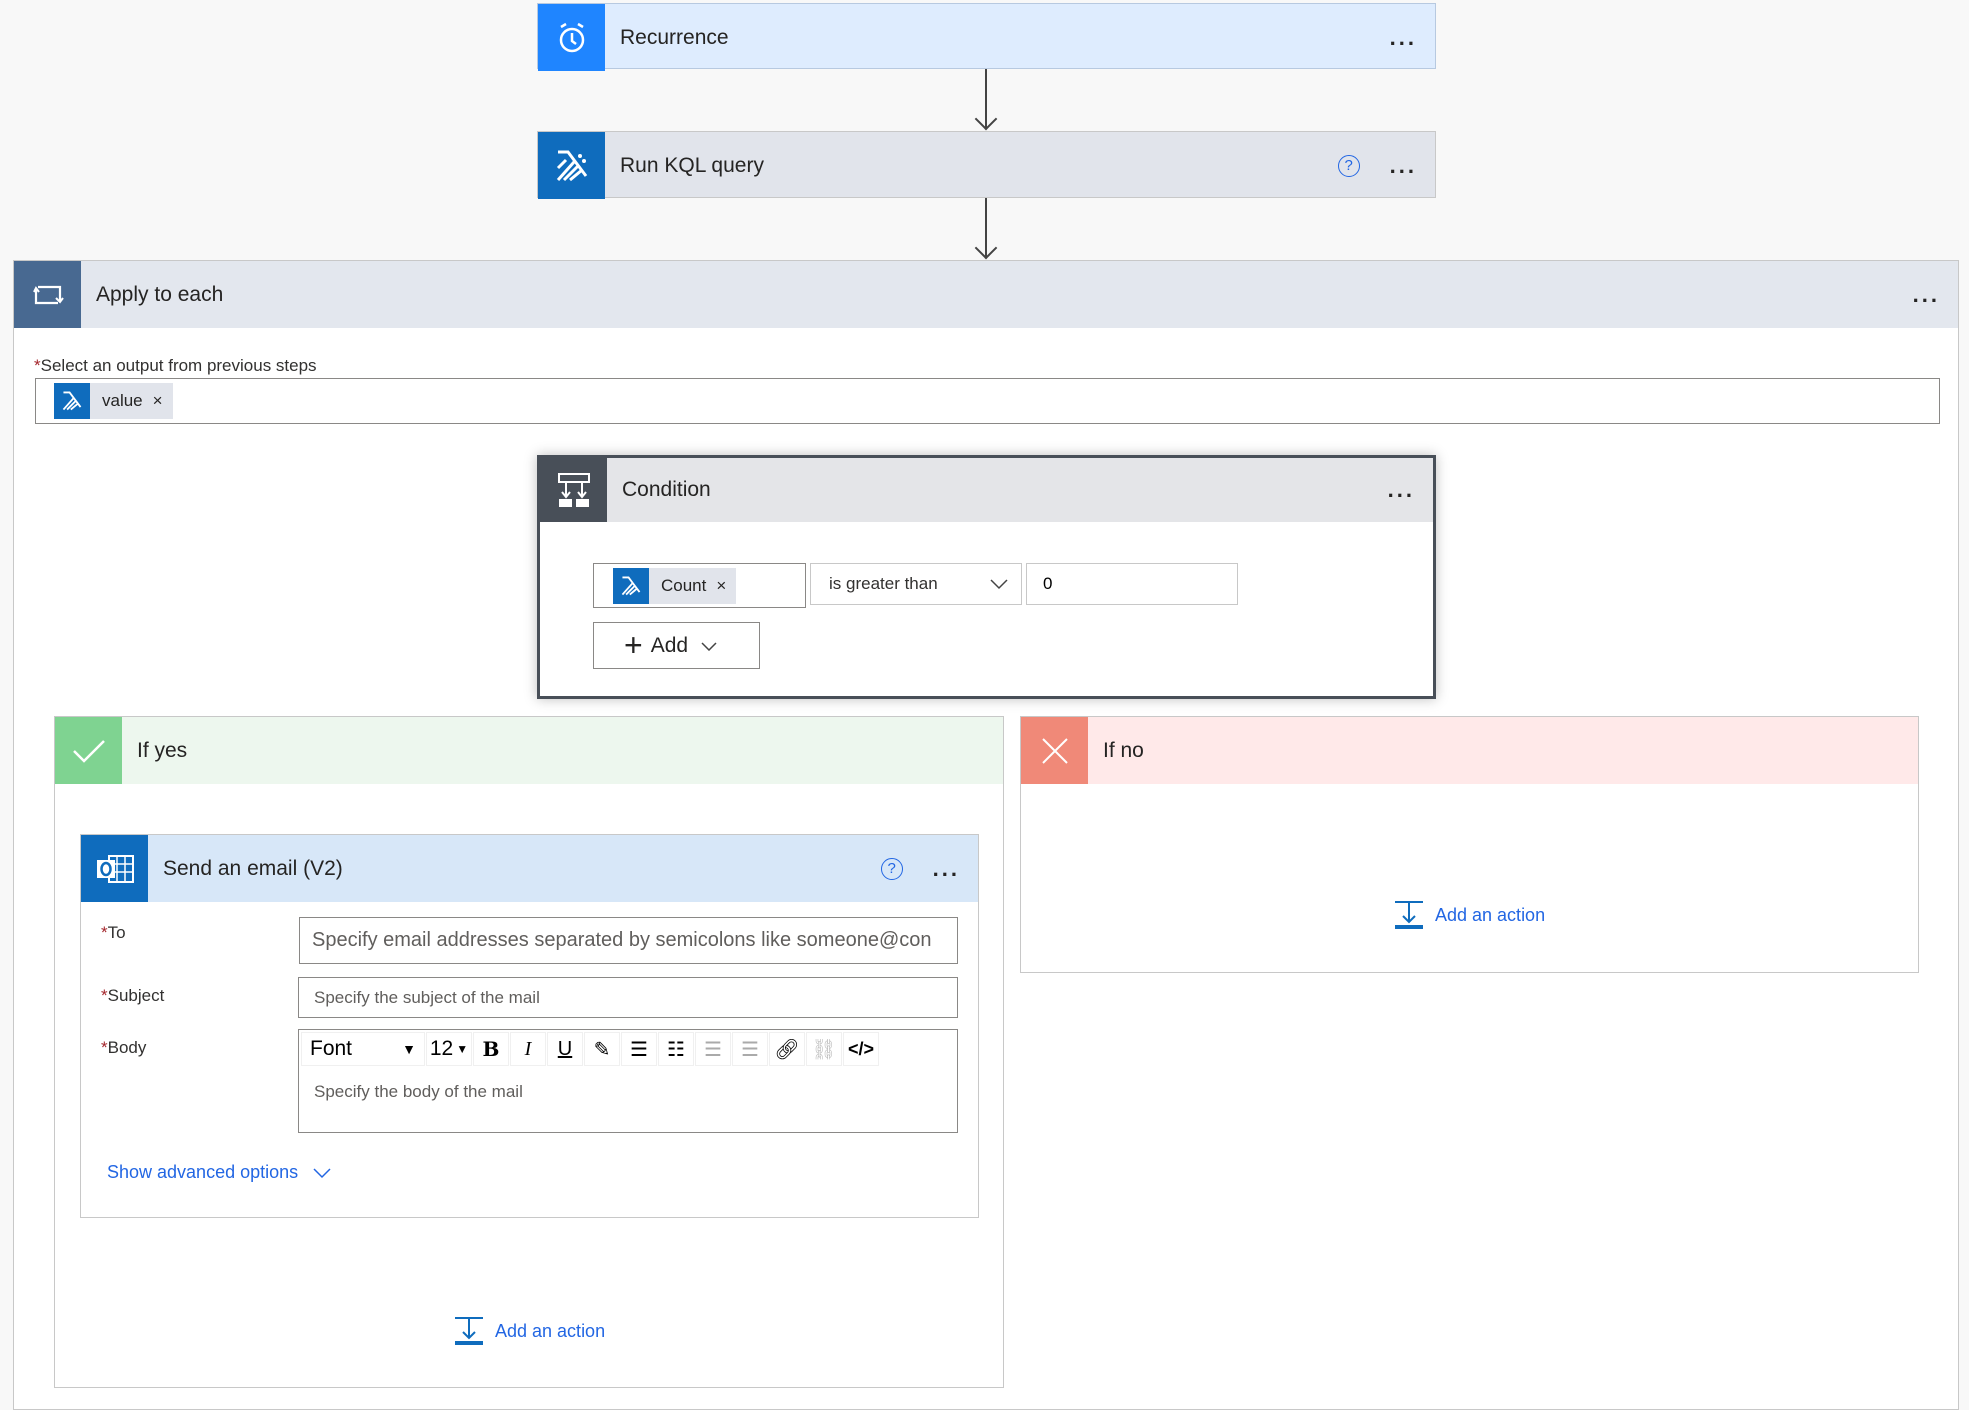 The width and height of the screenshot is (1969, 1410). I want to click on count-token: Count ×, so click(675, 585).